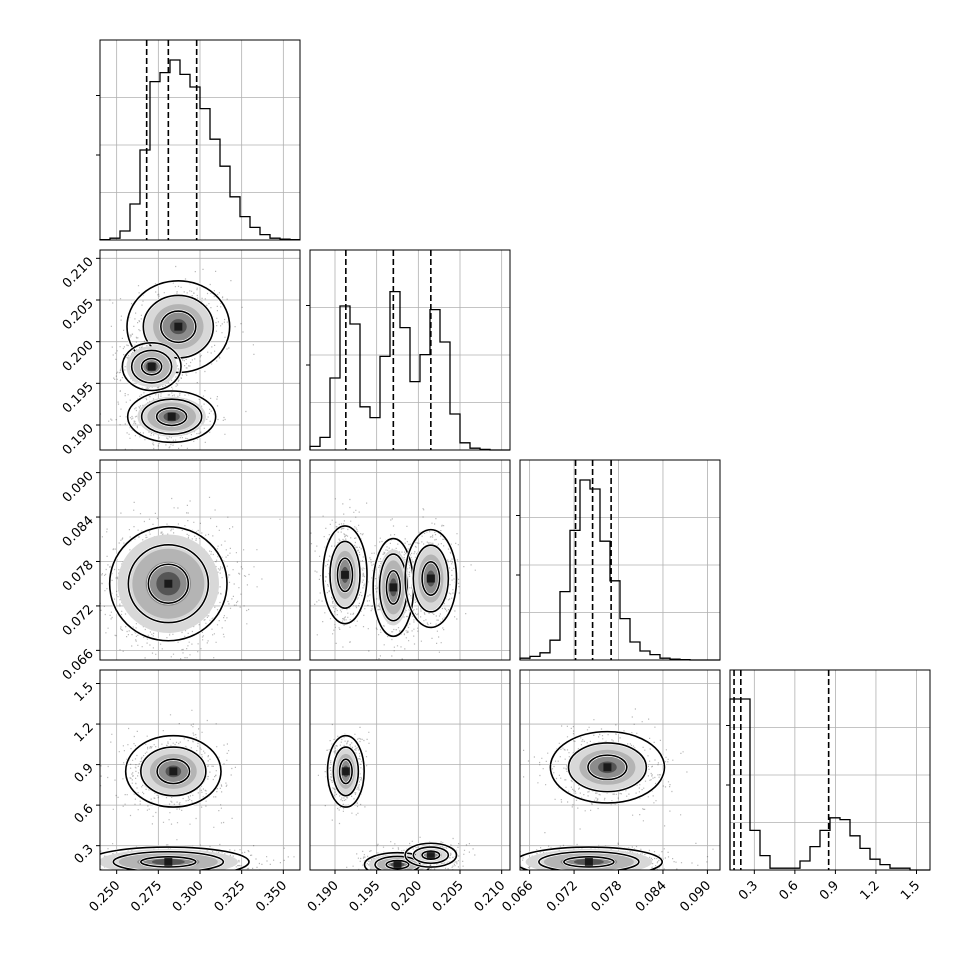 The height and width of the screenshot is (970, 970). I want to click on y-tick-label: 0.066, so click(78, 665).